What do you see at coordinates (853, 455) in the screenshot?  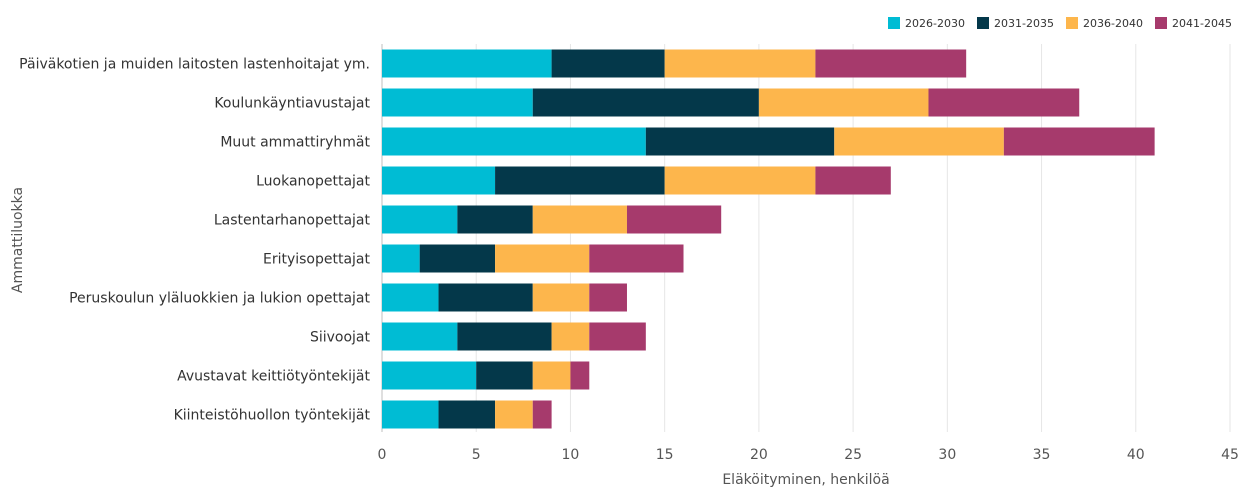 I see `x-tick-label: 25` at bounding box center [853, 455].